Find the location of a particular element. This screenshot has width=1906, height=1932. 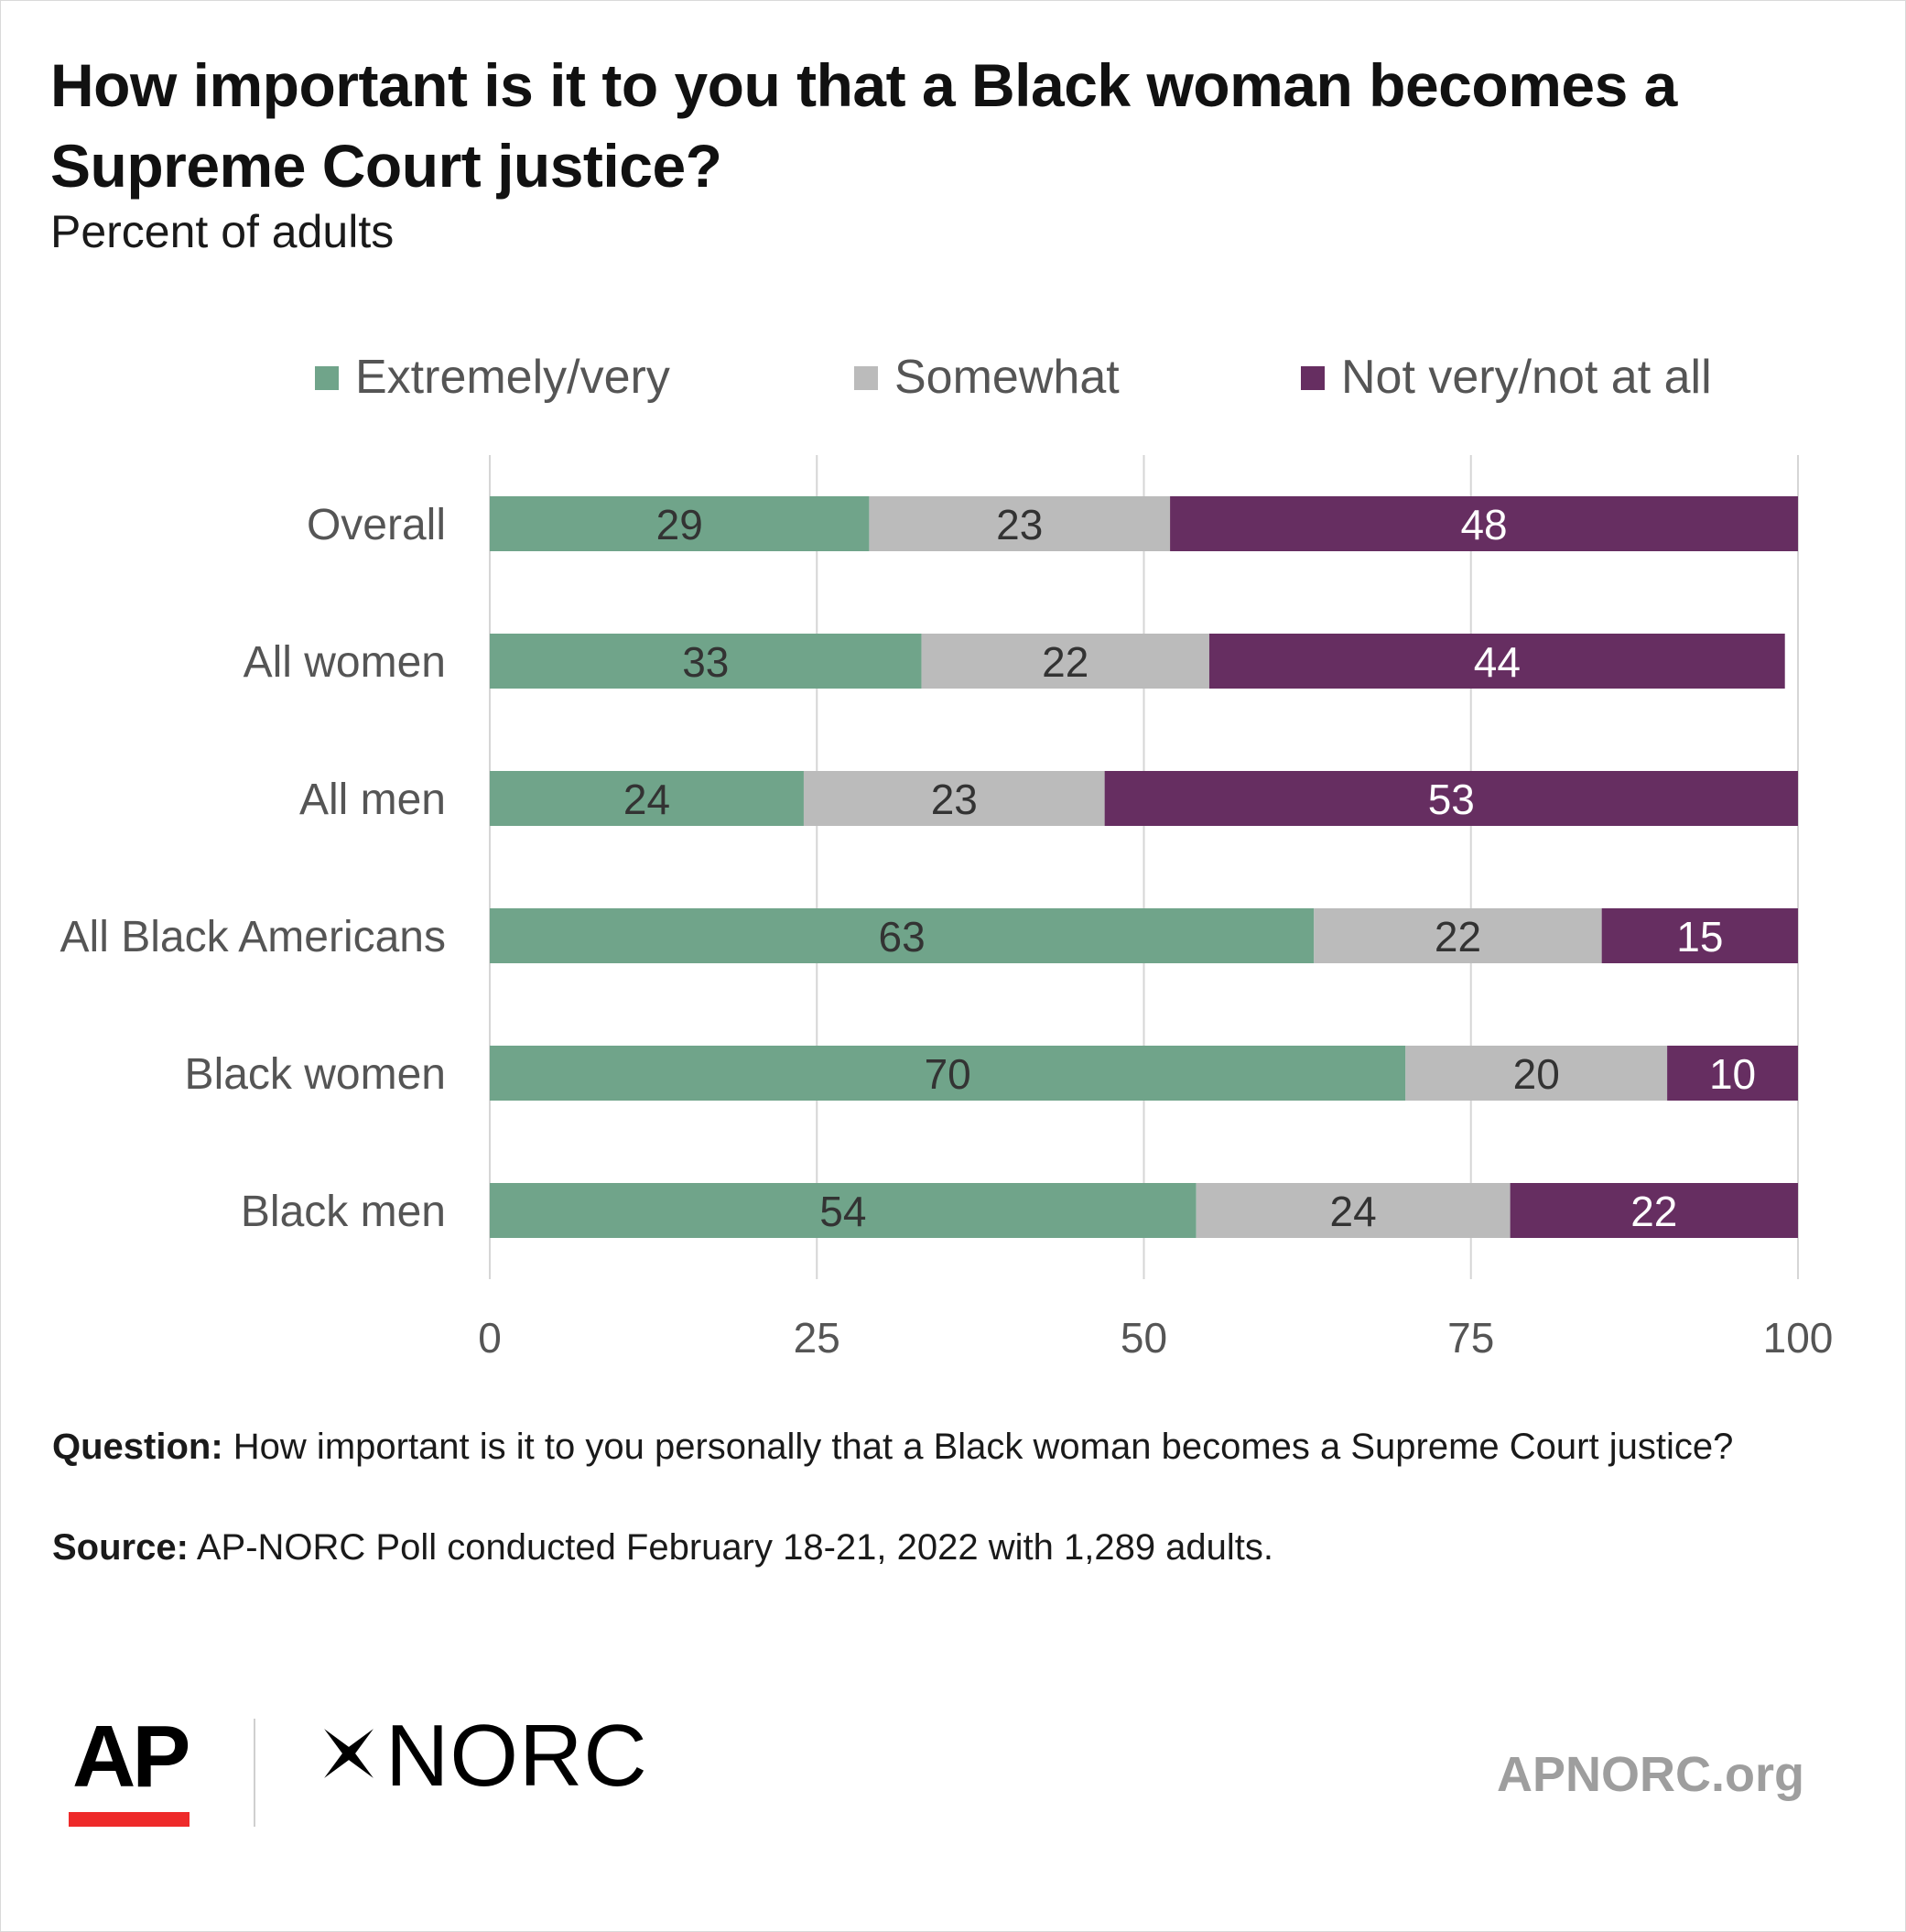

question-label: Question: is located at coordinates (137, 1447).